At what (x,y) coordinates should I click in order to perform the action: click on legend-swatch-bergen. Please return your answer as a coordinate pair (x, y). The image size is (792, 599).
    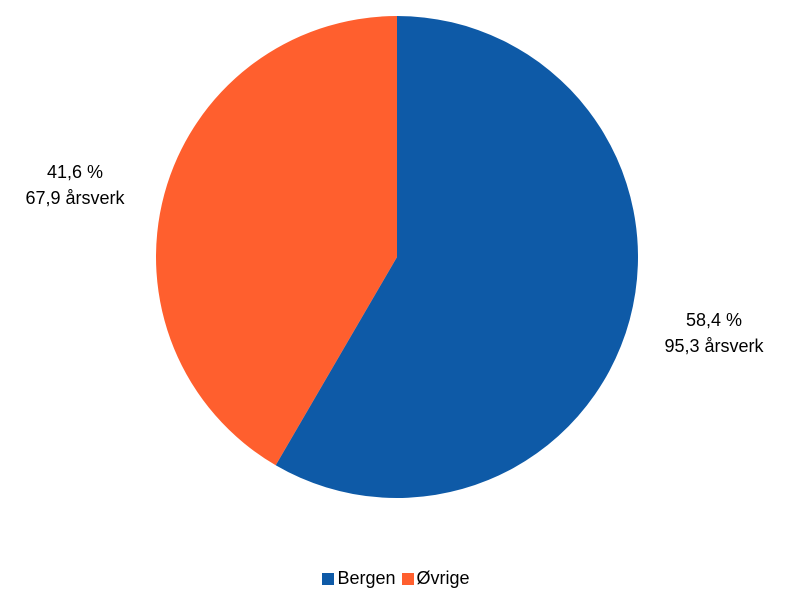
    Looking at the image, I should click on (328, 578).